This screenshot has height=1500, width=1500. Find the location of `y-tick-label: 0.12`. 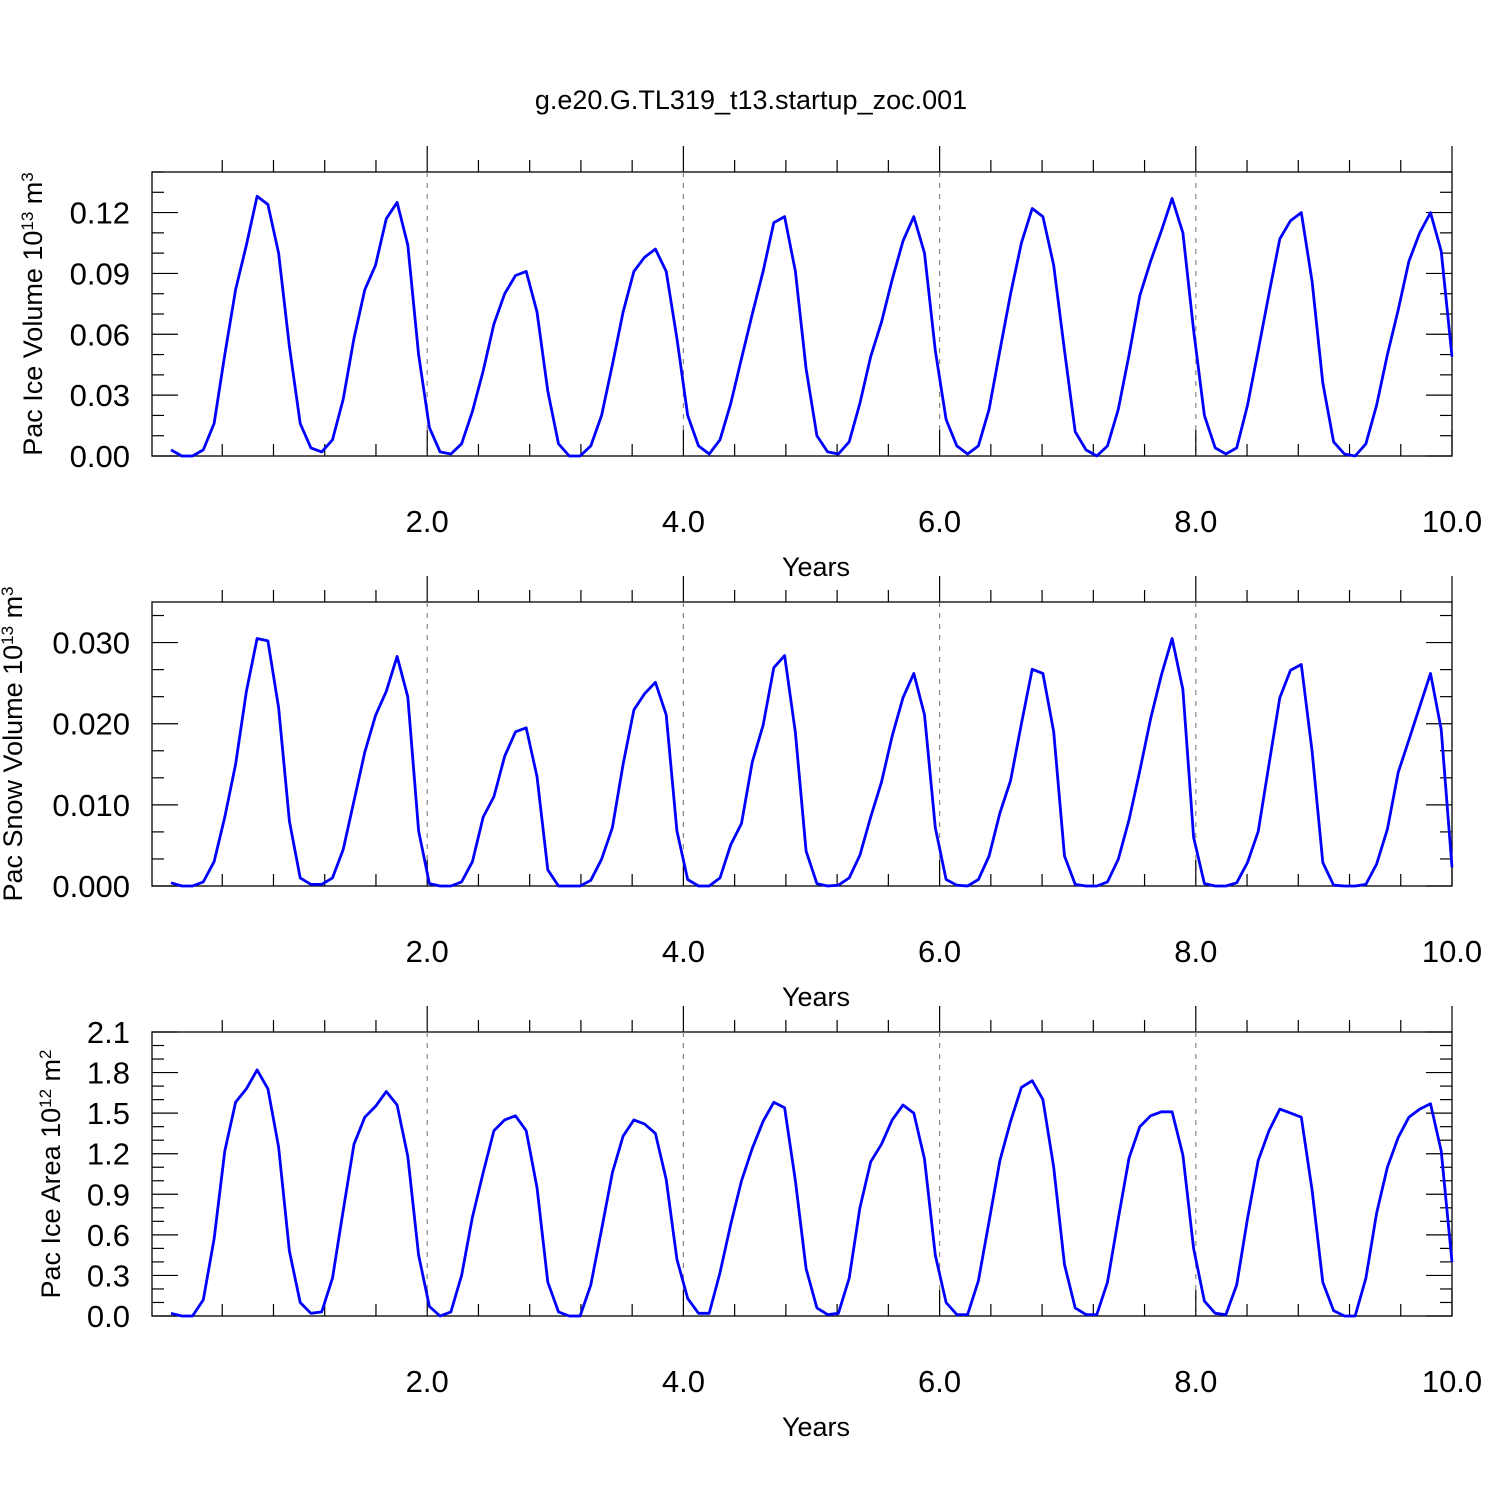

y-tick-label: 0.12 is located at coordinates (100, 213).